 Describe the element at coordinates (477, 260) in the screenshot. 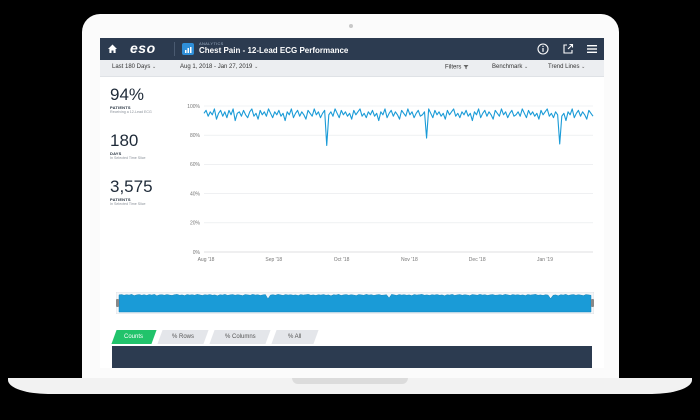

I see `x-tick-label: Dec '18` at that location.